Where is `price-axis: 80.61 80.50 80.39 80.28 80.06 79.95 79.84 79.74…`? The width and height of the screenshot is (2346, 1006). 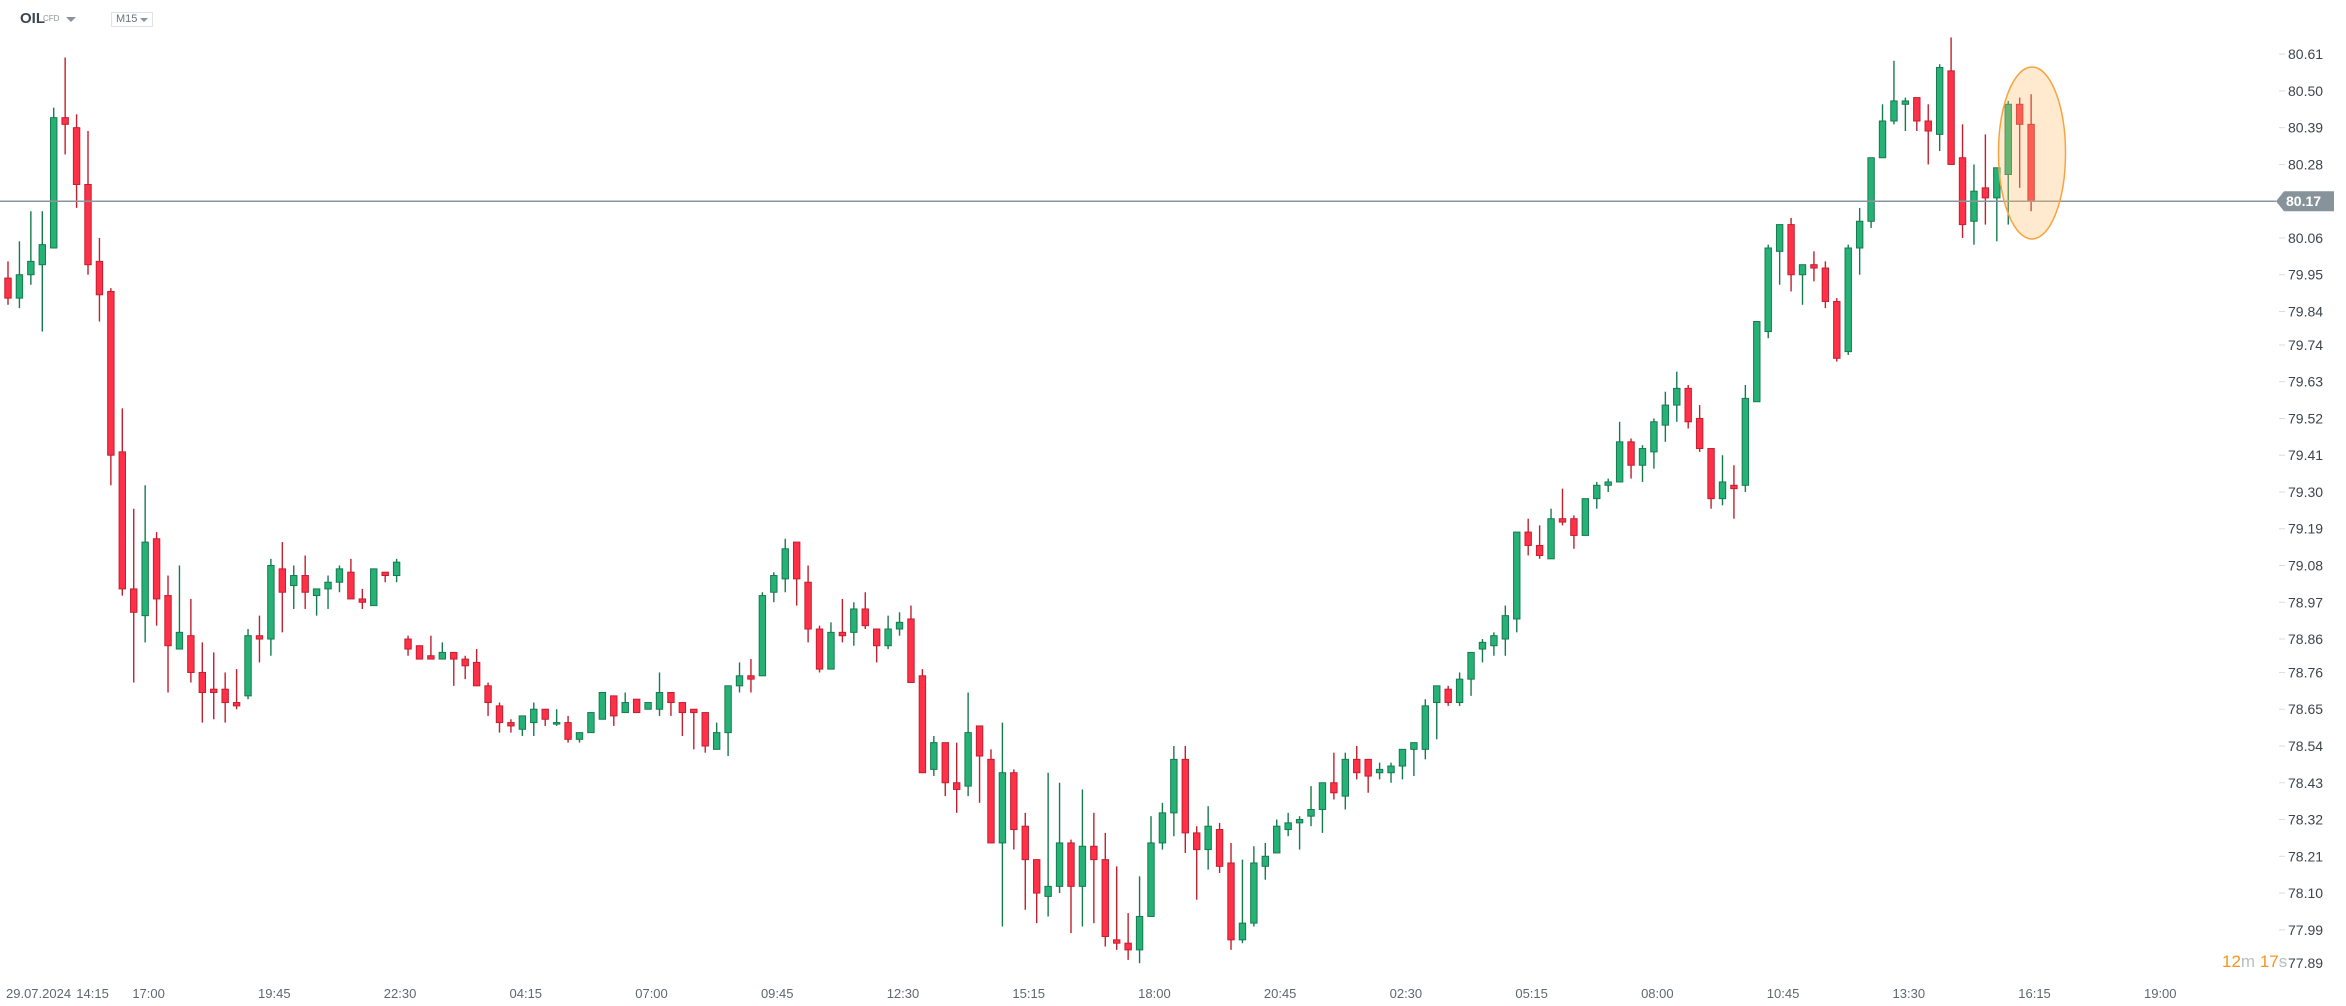 price-axis: 80.61 80.50 80.39 80.28 80.06 79.95 79.84 79.74… is located at coordinates (2301, 508).